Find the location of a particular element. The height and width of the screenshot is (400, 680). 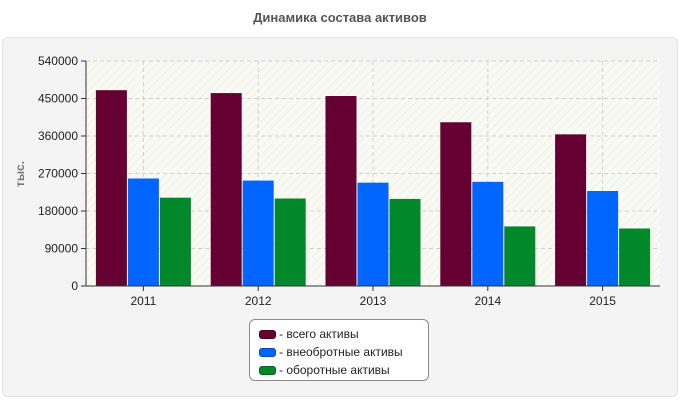

legend-item: - внеобротные активы is located at coordinates (343, 352).